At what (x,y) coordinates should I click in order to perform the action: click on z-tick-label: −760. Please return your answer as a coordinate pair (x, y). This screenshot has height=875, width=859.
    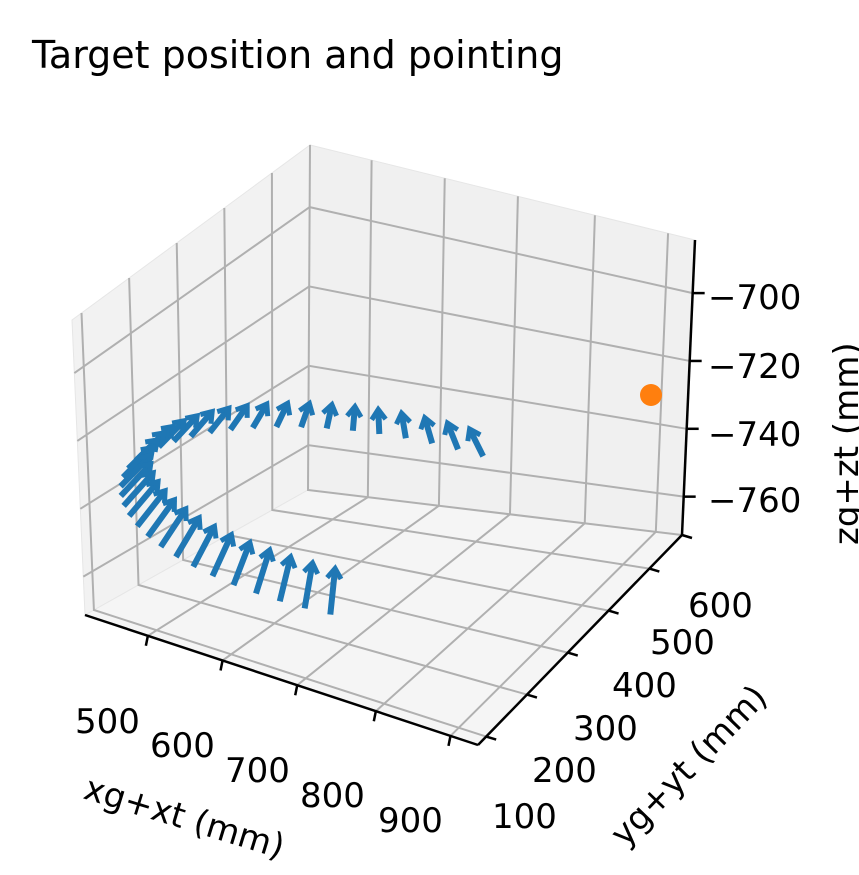
    Looking at the image, I should click on (754, 501).